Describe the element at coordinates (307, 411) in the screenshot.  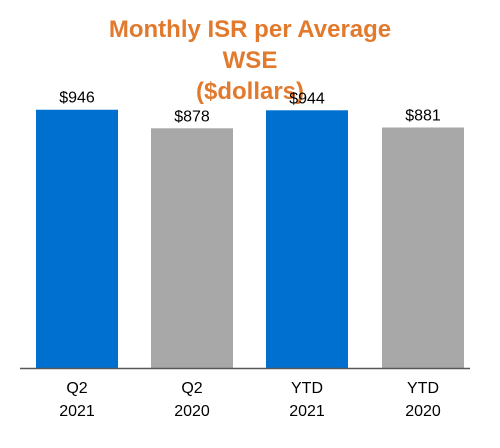
I see `category-label-3-line-2: 2021` at that location.